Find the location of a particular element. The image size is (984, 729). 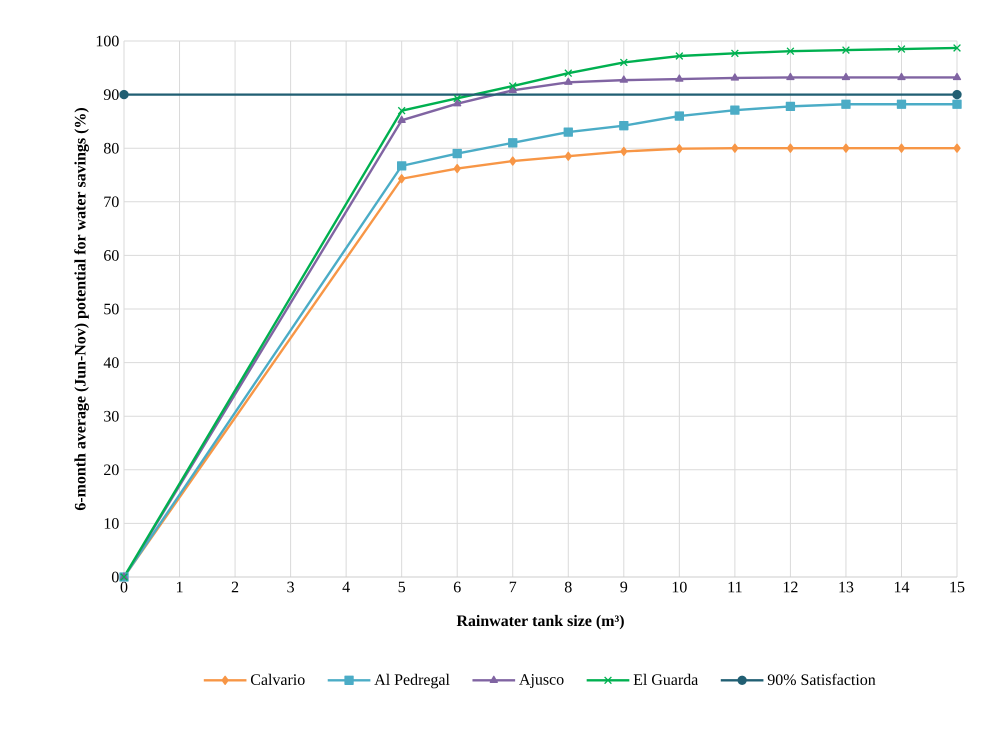

y-tick-label: 100 is located at coordinates (107, 41).